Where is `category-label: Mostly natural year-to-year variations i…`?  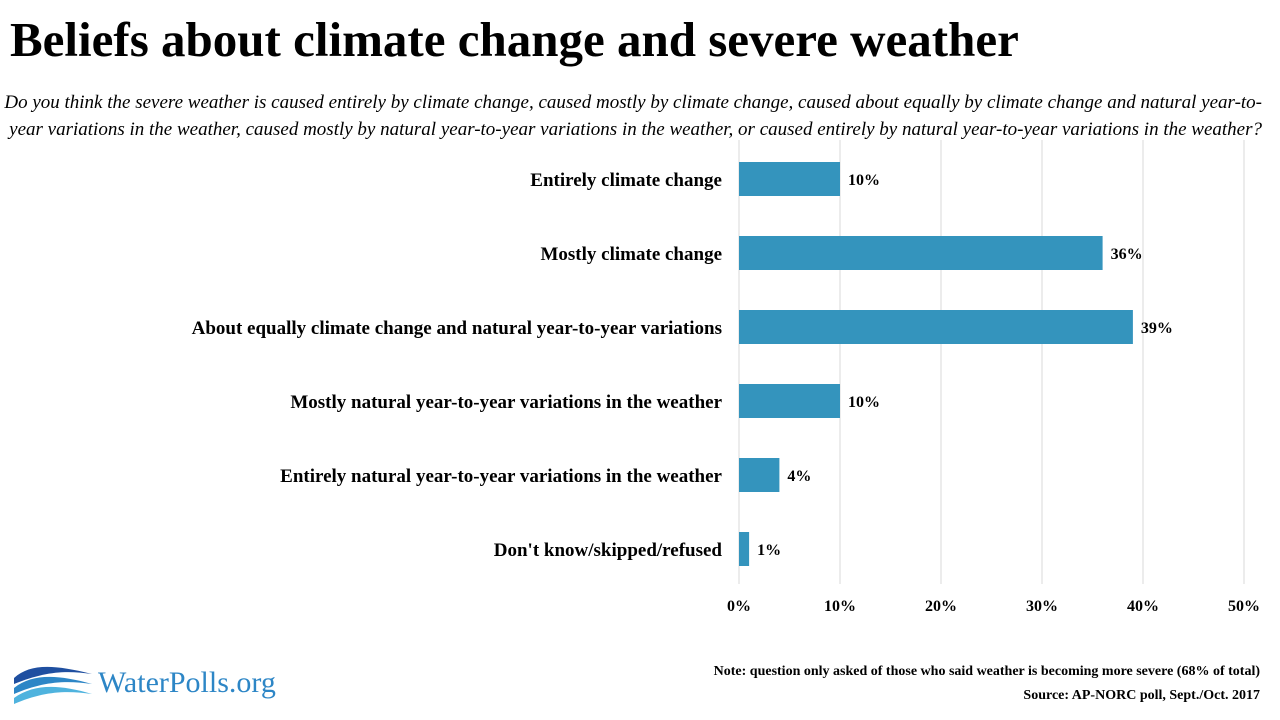
category-label: Mostly natural year-to-year variations i… is located at coordinates (506, 402).